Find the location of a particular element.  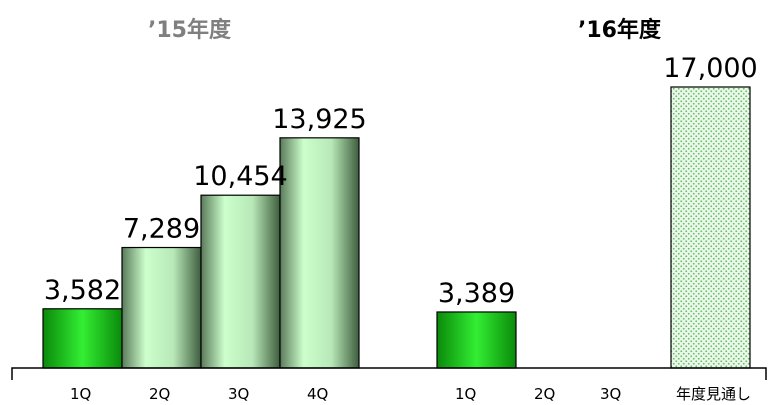

fy16-title: ’16年度 is located at coordinates (619, 30).